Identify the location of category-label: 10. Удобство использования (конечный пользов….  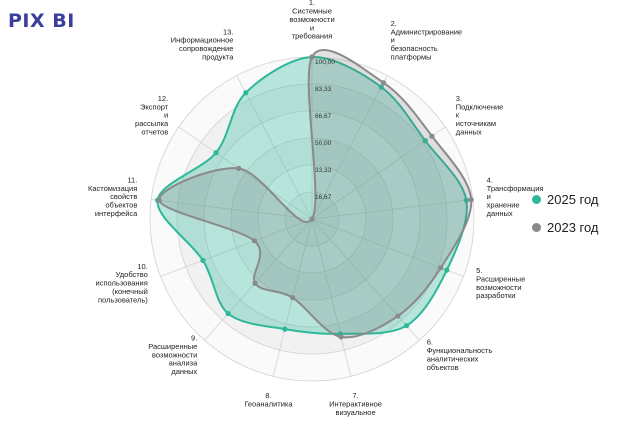
(122, 283).